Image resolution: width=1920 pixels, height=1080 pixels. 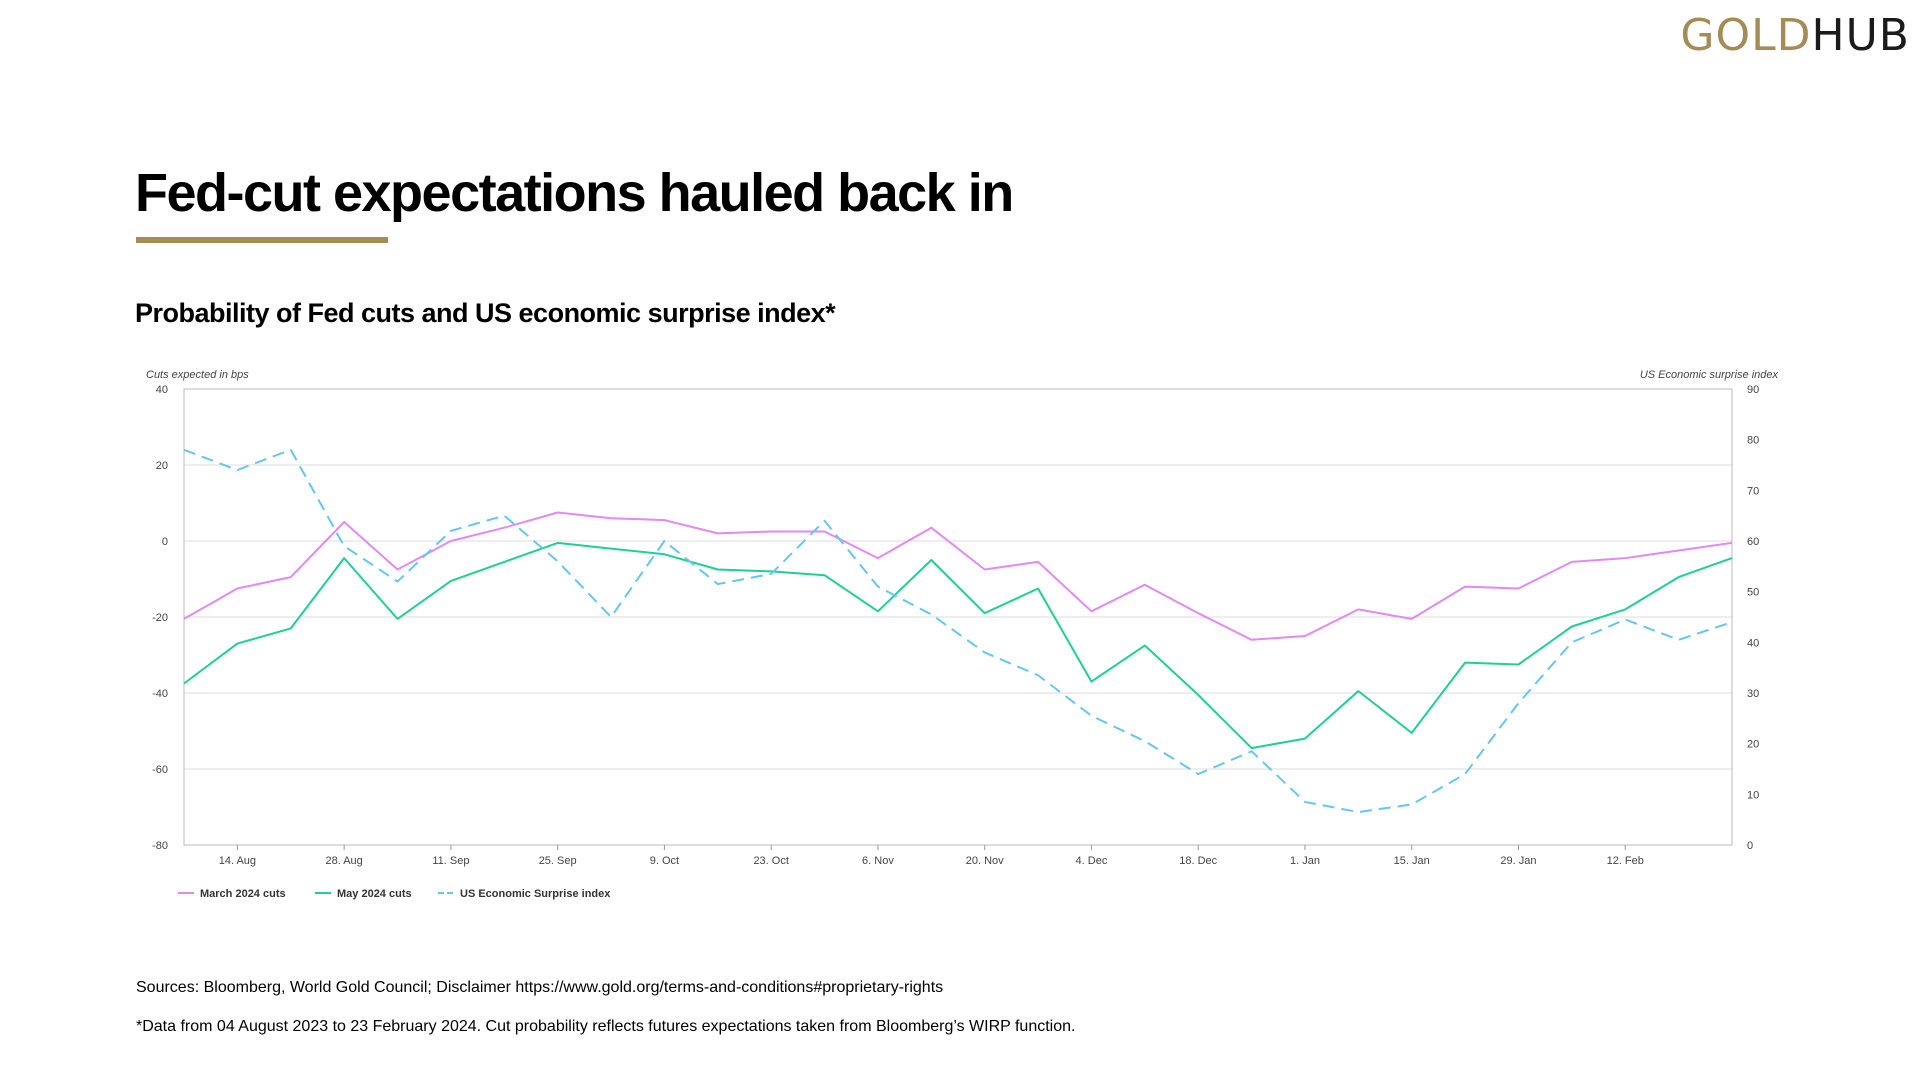 What do you see at coordinates (1750, 846) in the screenshot?
I see `right-tick-label: 0` at bounding box center [1750, 846].